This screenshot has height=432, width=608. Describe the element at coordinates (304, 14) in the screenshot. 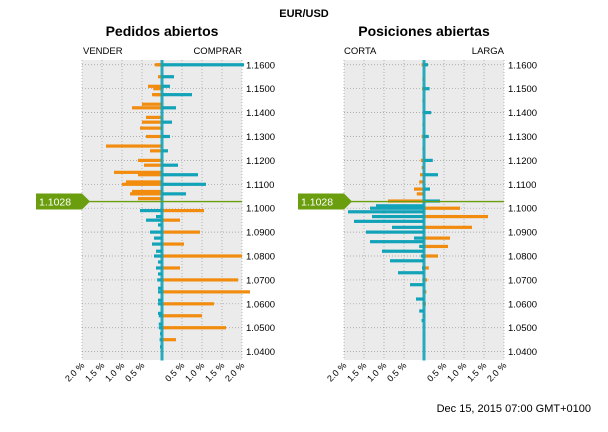

I see `chart-title: EUR/USD` at that location.